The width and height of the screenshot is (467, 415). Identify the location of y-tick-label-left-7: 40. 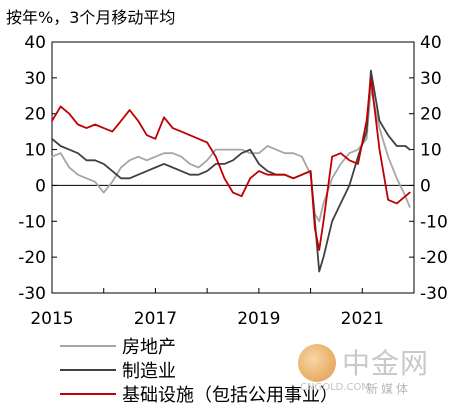
(35, 43).